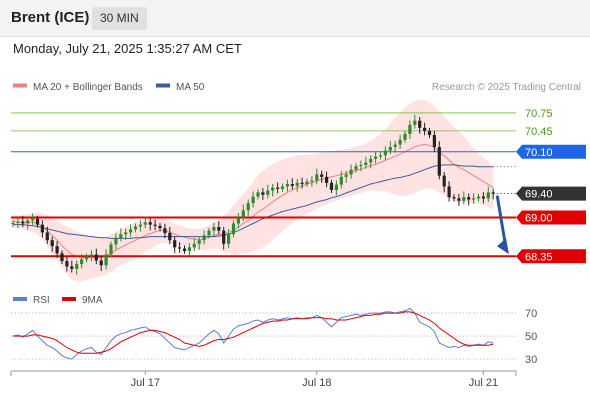 The width and height of the screenshot is (590, 400). Describe the element at coordinates (531, 337) in the screenshot. I see `rsi-tick-label-1: 50` at that location.